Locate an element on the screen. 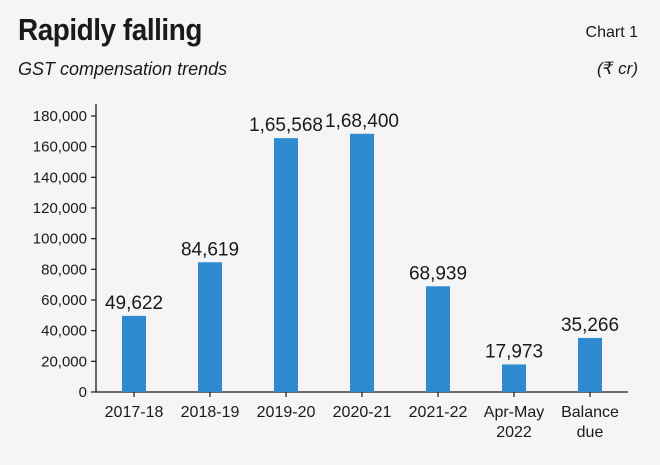 This screenshot has width=660, height=465. data-label: 49,622 is located at coordinates (134, 303).